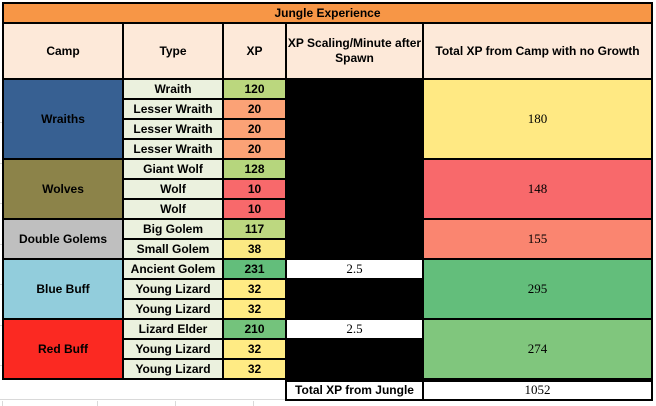 The image size is (656, 406). Describe the element at coordinates (354, 189) in the screenshot. I see `xp-scaling-black-cell-wolves` at that location.